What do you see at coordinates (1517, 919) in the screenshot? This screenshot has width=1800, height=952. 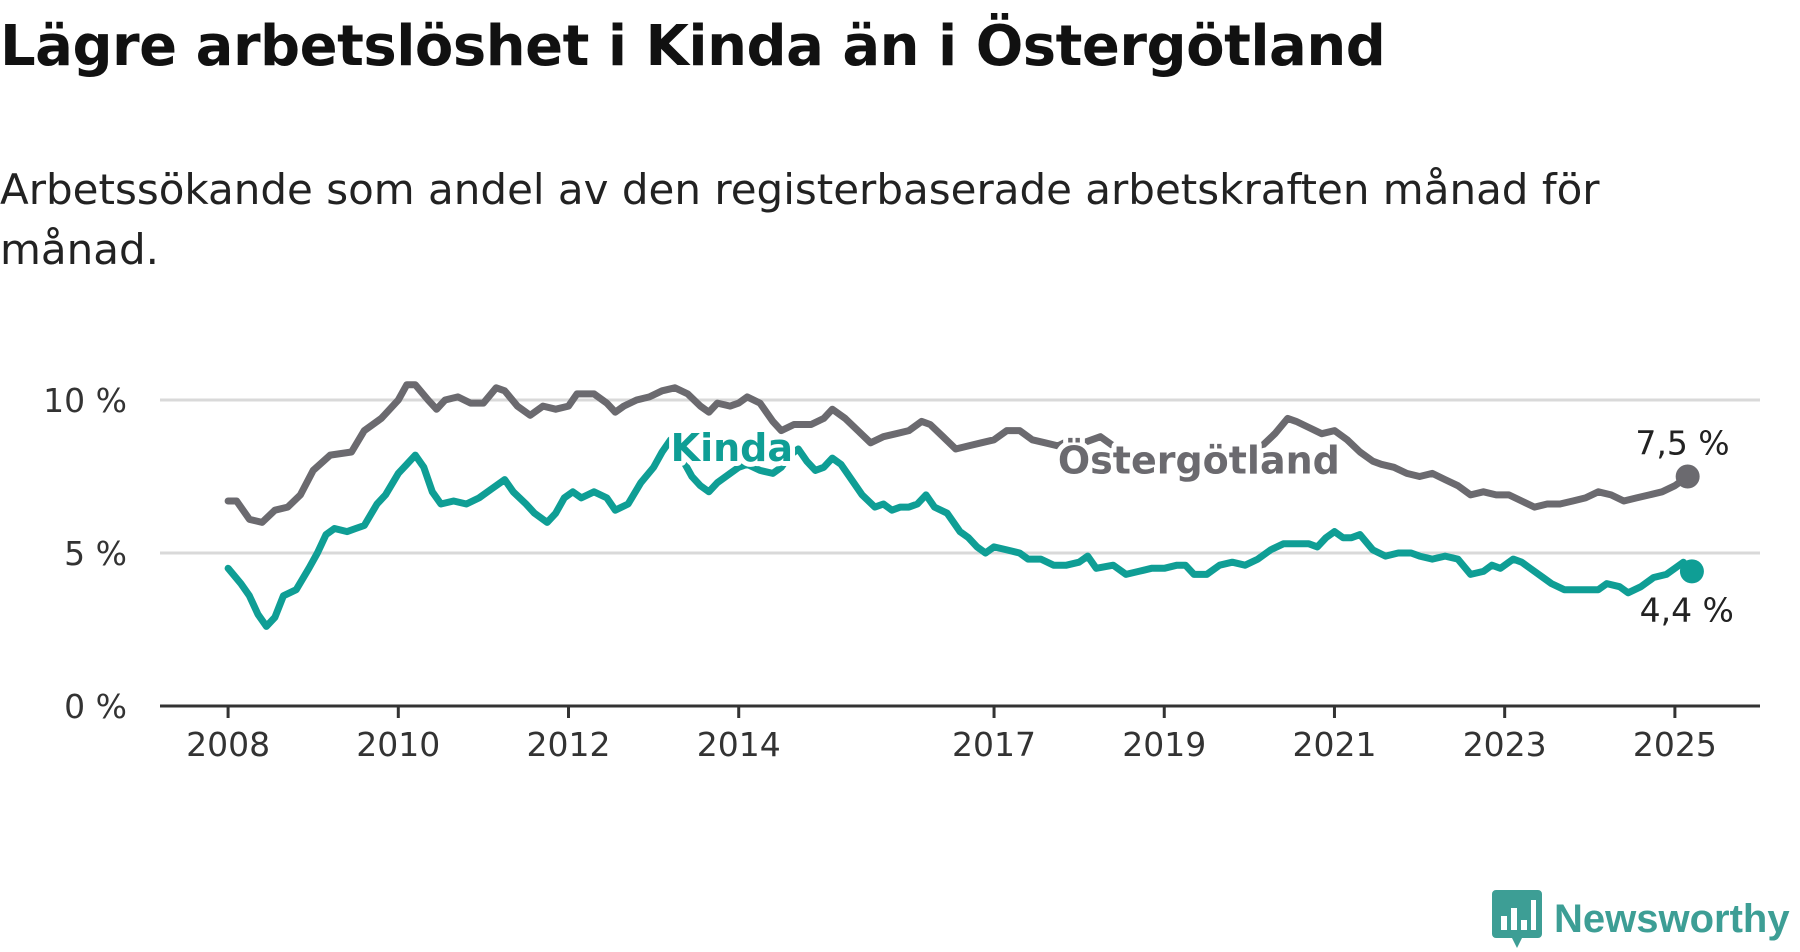 I see `newsworthy-logo-icon` at bounding box center [1517, 919].